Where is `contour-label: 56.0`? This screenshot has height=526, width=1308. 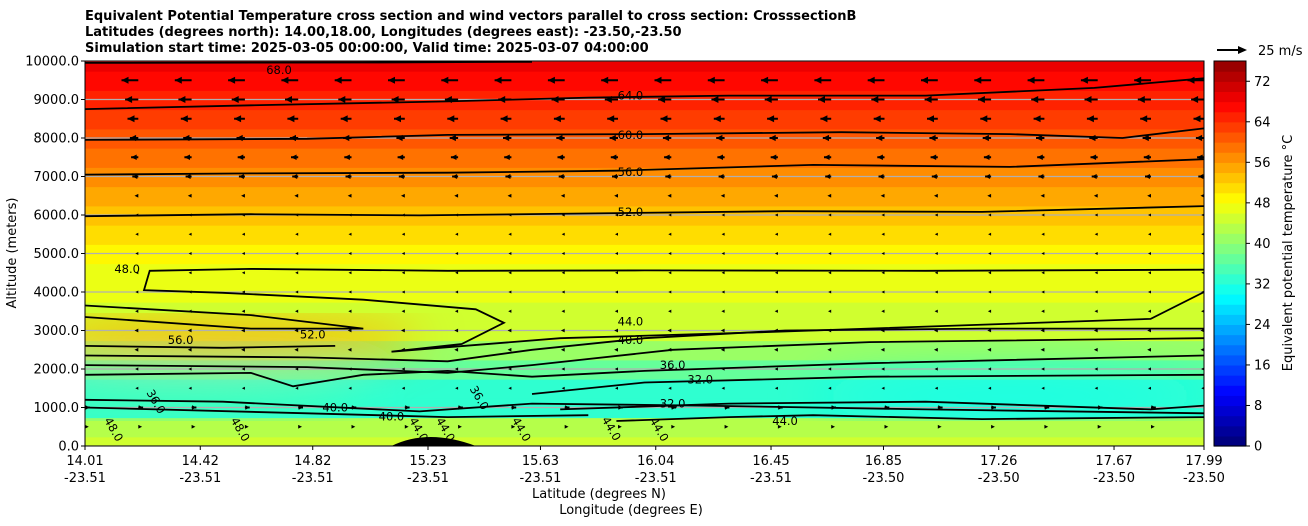
contour-label: 56.0 is located at coordinates (631, 172).